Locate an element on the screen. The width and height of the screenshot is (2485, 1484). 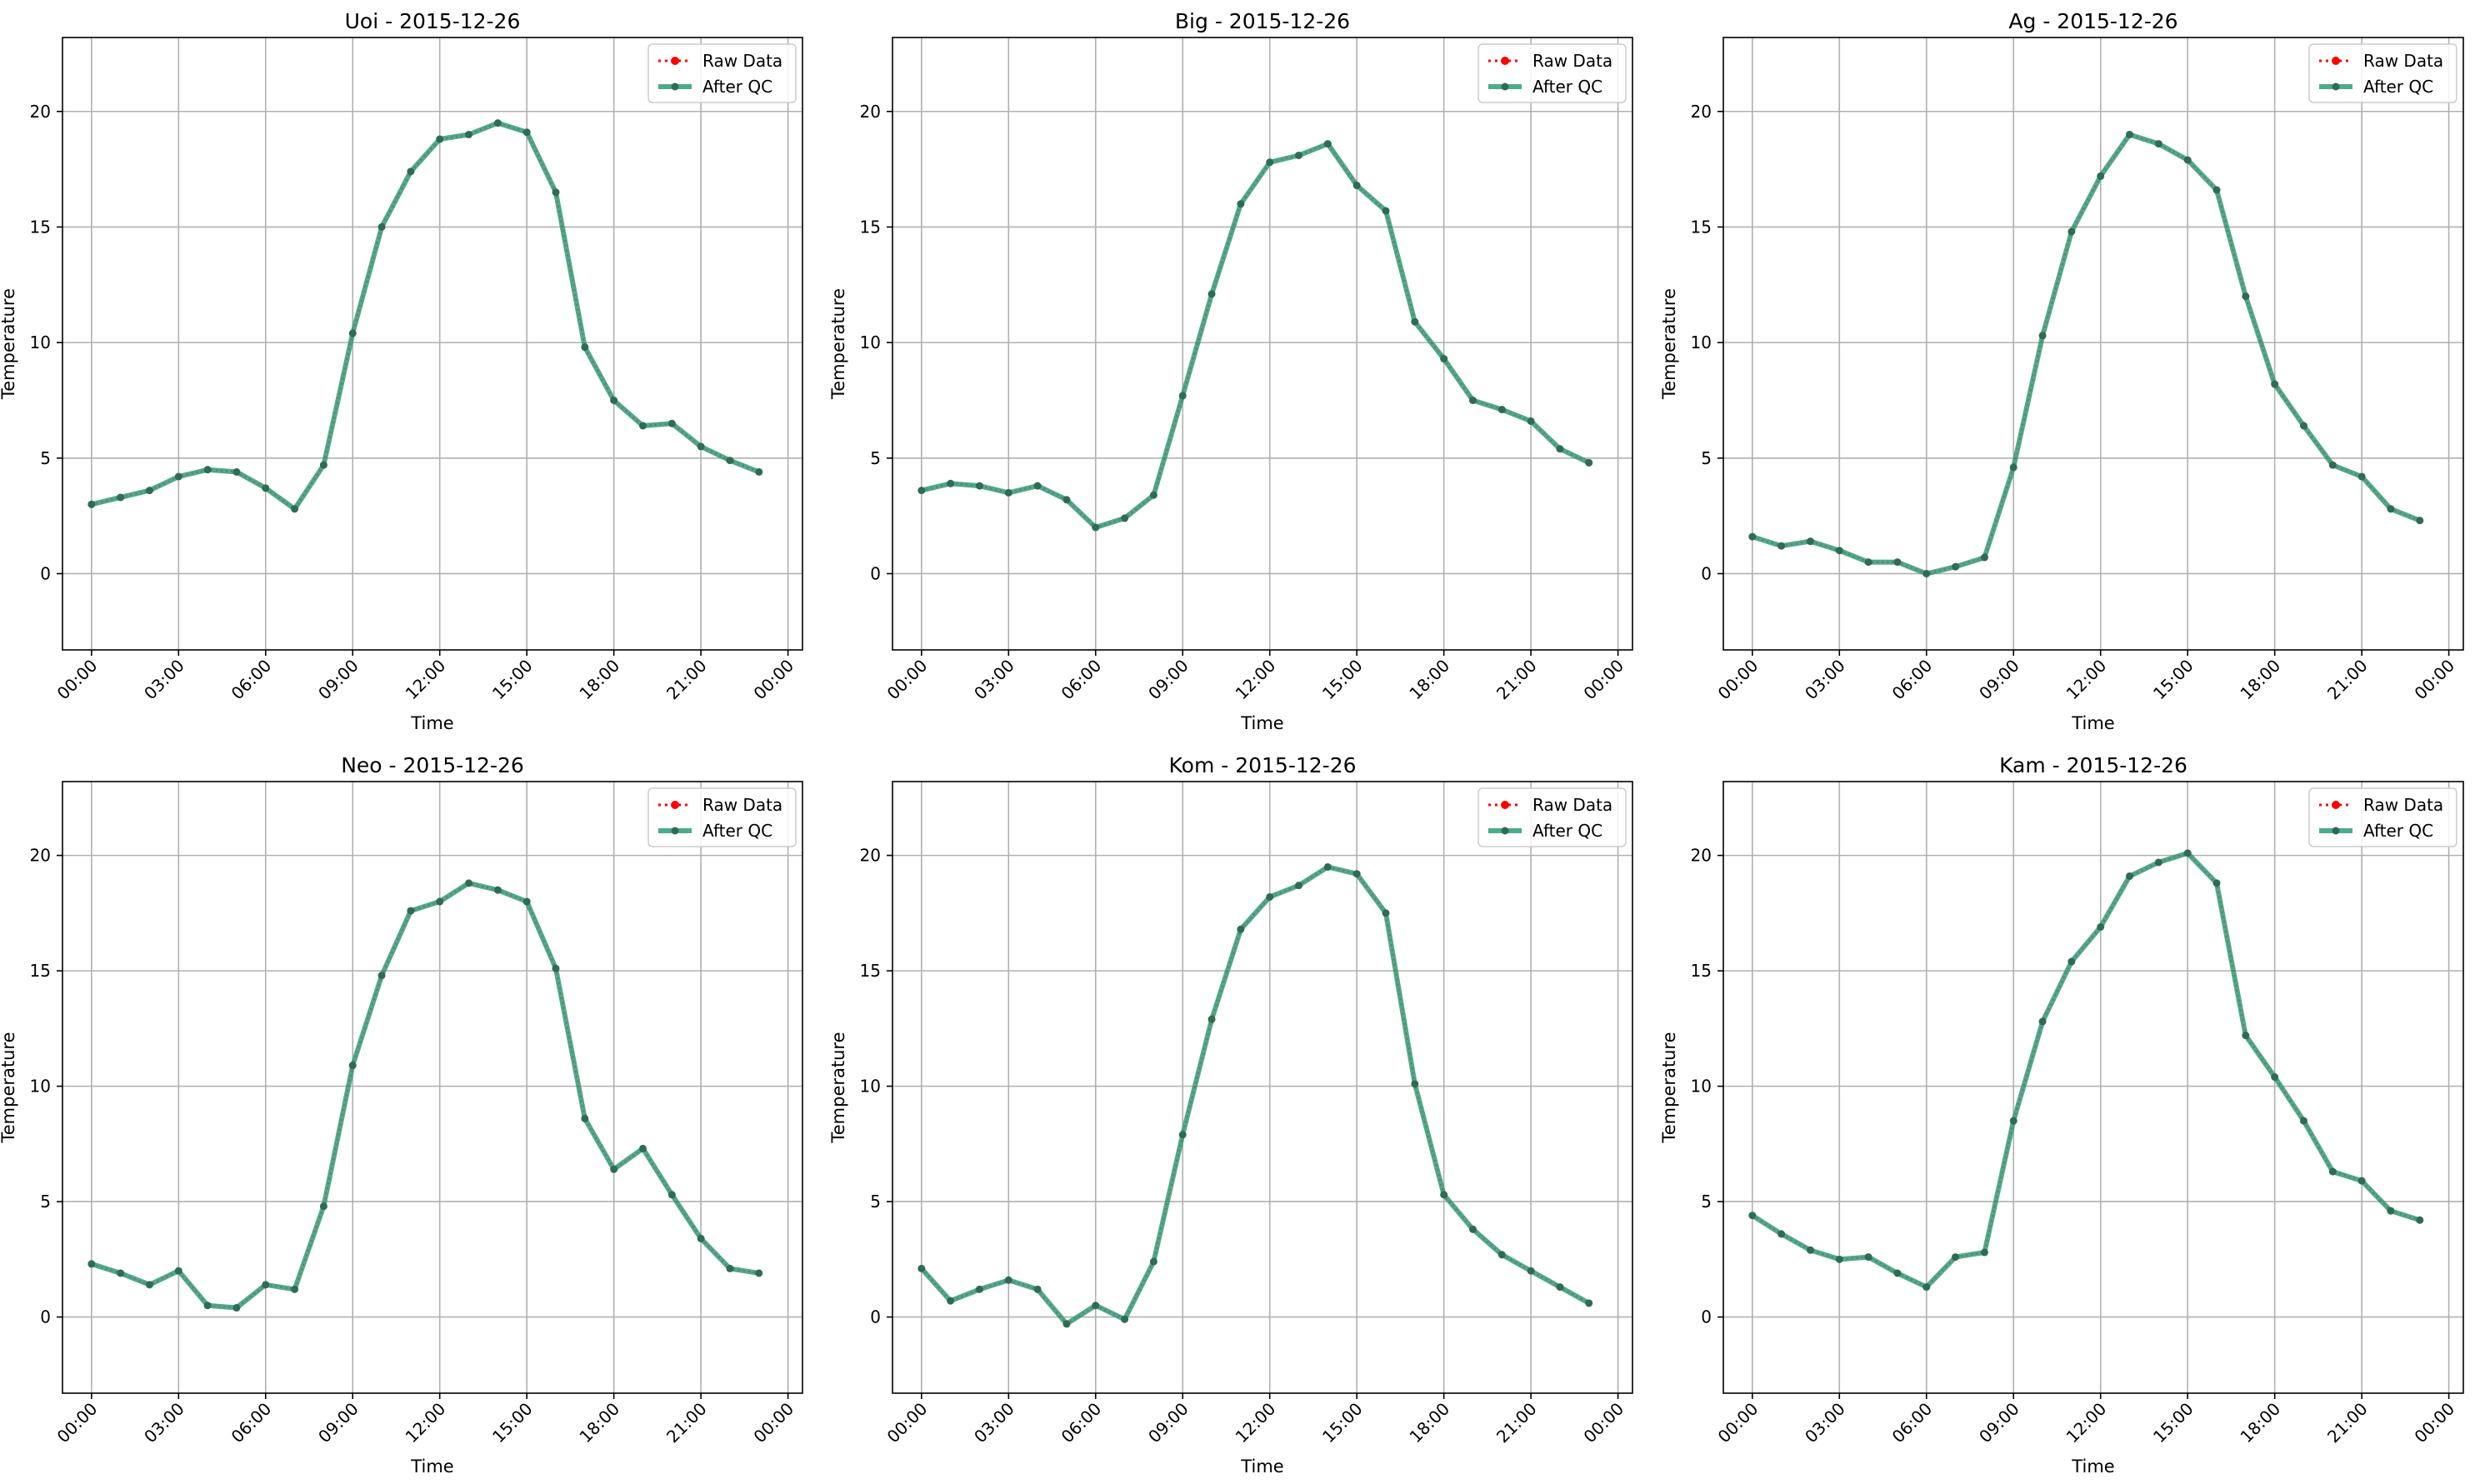
x-tick-label: 09:00 is located at coordinates (1168, 680).